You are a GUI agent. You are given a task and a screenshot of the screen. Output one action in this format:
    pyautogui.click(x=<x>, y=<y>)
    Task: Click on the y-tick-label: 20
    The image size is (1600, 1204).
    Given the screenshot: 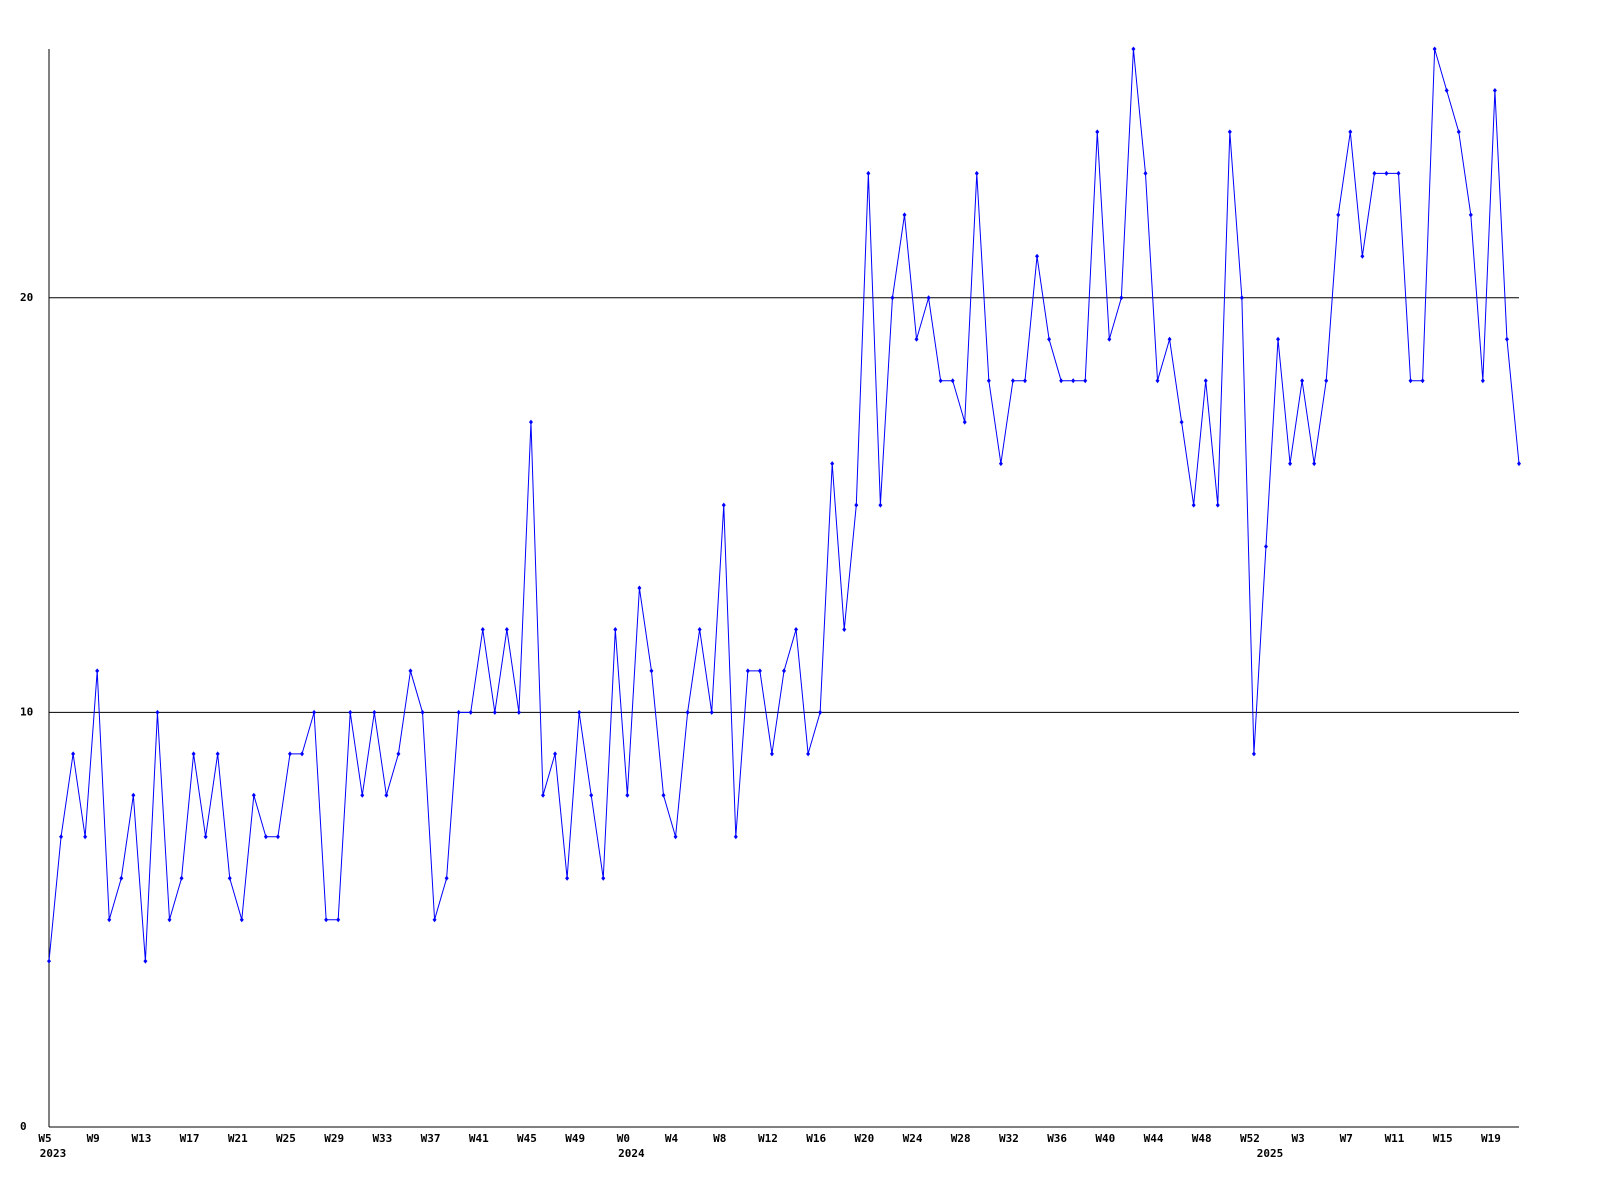 What is the action you would take?
    pyautogui.click(x=26, y=297)
    